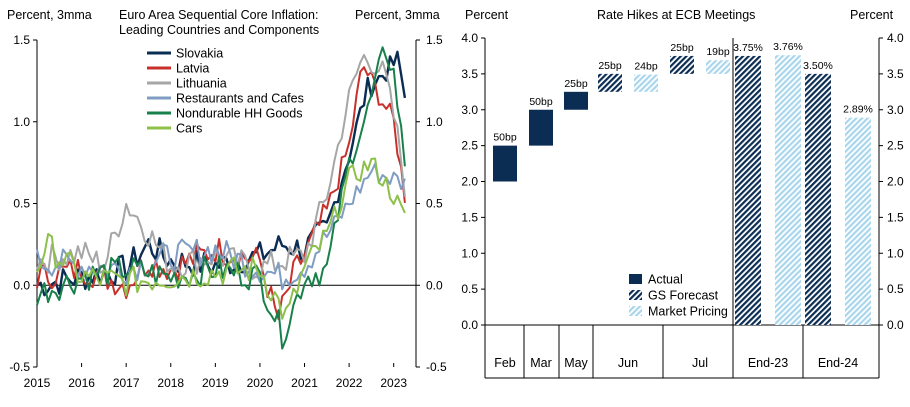 The image size is (910, 407). What do you see at coordinates (469, 217) in the screenshot?
I see `bar-left-ytick-label: 1.5` at bounding box center [469, 217].